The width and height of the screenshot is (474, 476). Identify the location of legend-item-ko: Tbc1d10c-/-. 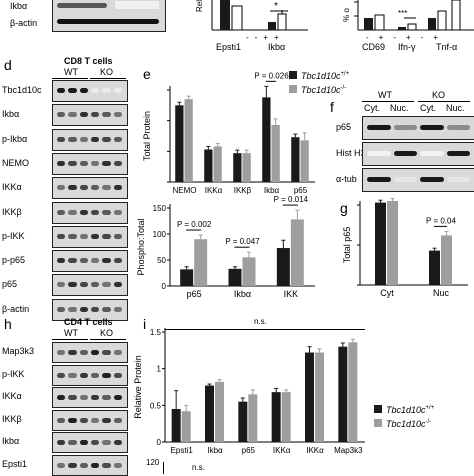
(319, 89).